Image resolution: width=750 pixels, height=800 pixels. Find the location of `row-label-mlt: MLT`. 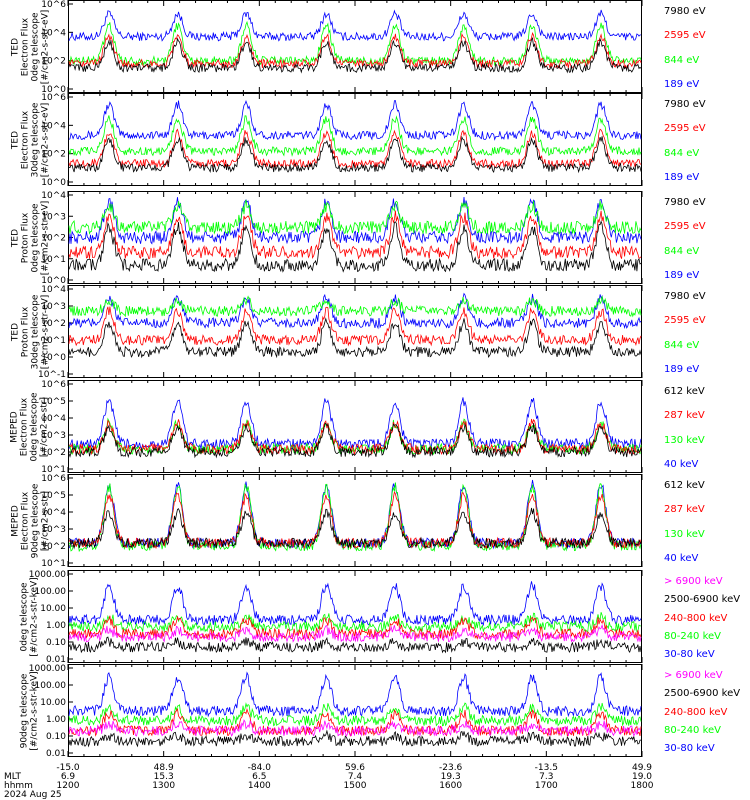

row-label-mlt: MLT is located at coordinates (13, 777).